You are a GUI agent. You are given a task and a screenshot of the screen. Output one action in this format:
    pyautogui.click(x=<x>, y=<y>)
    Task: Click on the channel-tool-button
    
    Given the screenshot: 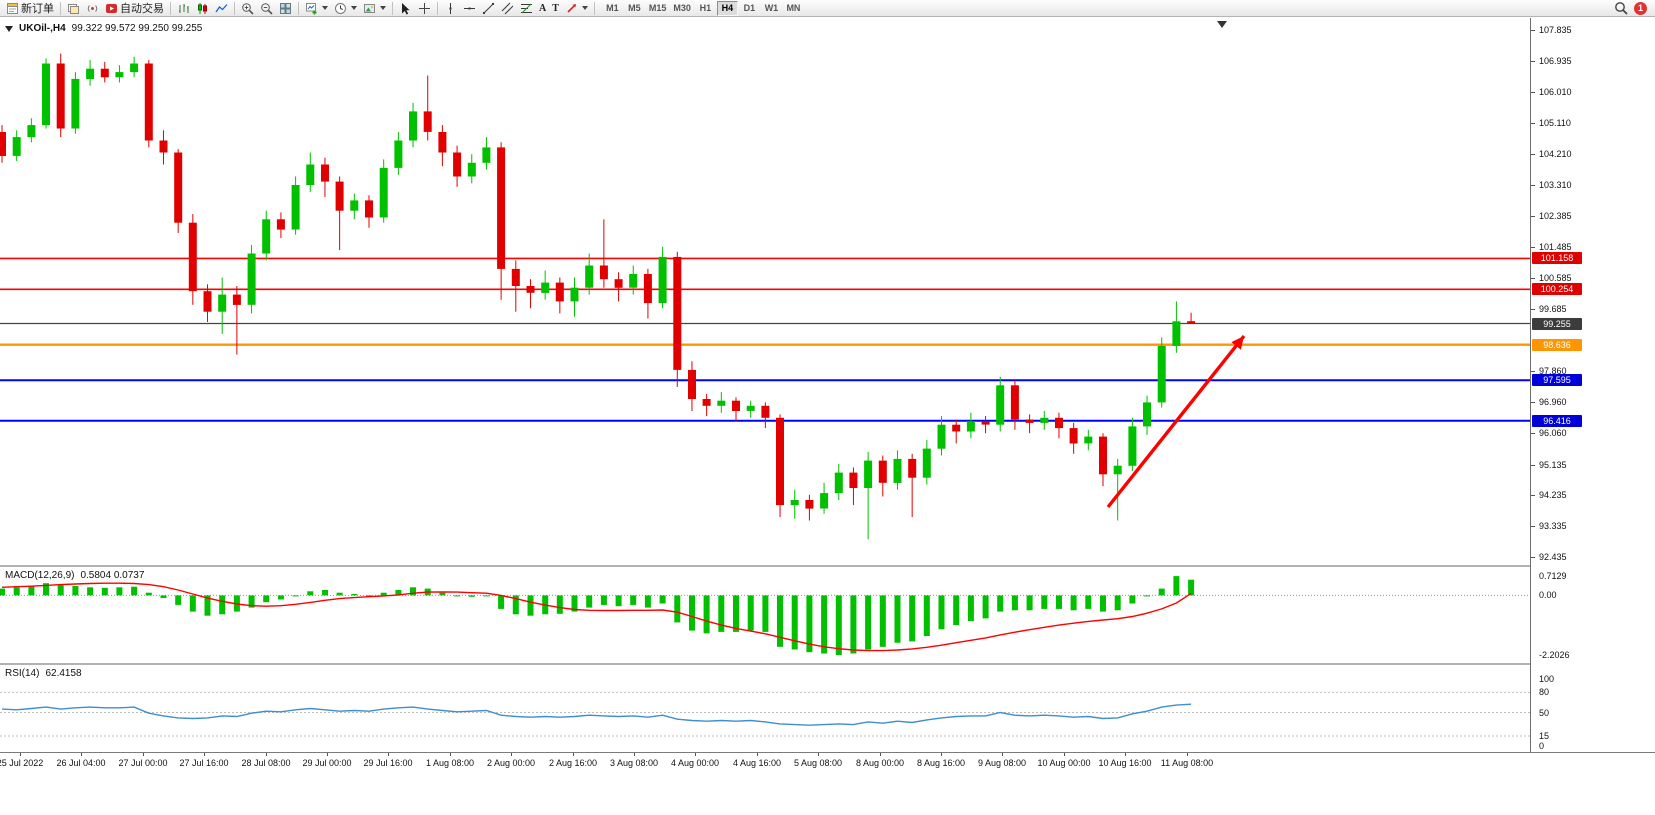 What is the action you would take?
    pyautogui.click(x=507, y=8)
    